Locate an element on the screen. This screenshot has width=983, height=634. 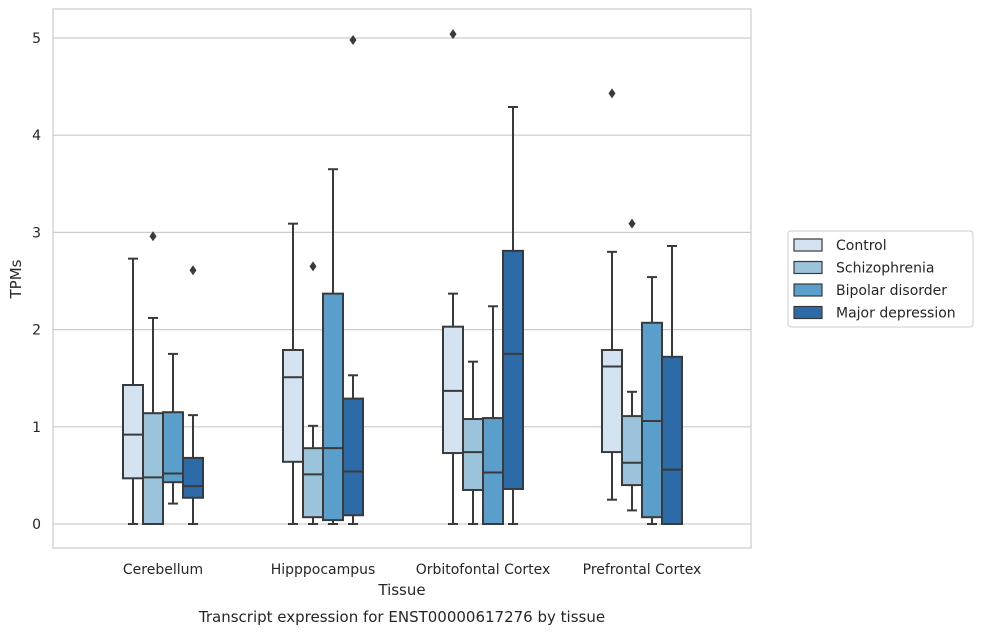
x-tick-label: Prefrontal Cortex is located at coordinates (642, 570).